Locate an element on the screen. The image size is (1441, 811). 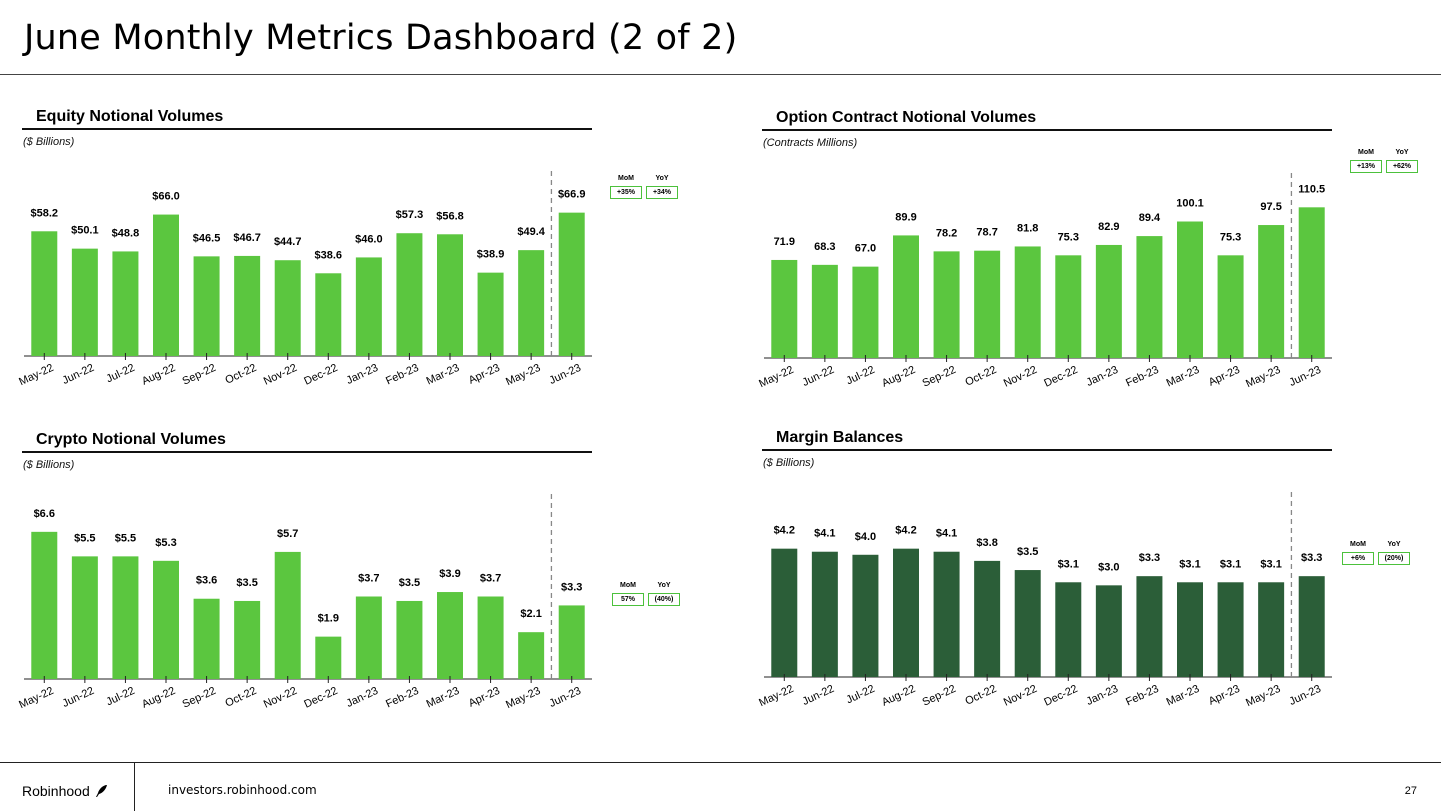
data-label: $3.9 is located at coordinates (449, 574).